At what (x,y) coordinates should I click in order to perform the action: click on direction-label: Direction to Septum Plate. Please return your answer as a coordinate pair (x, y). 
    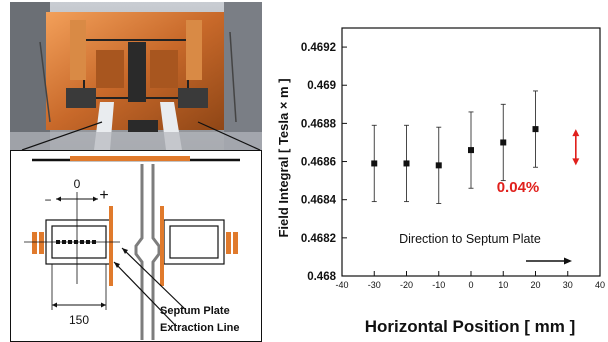
    Looking at the image, I should click on (470, 239).